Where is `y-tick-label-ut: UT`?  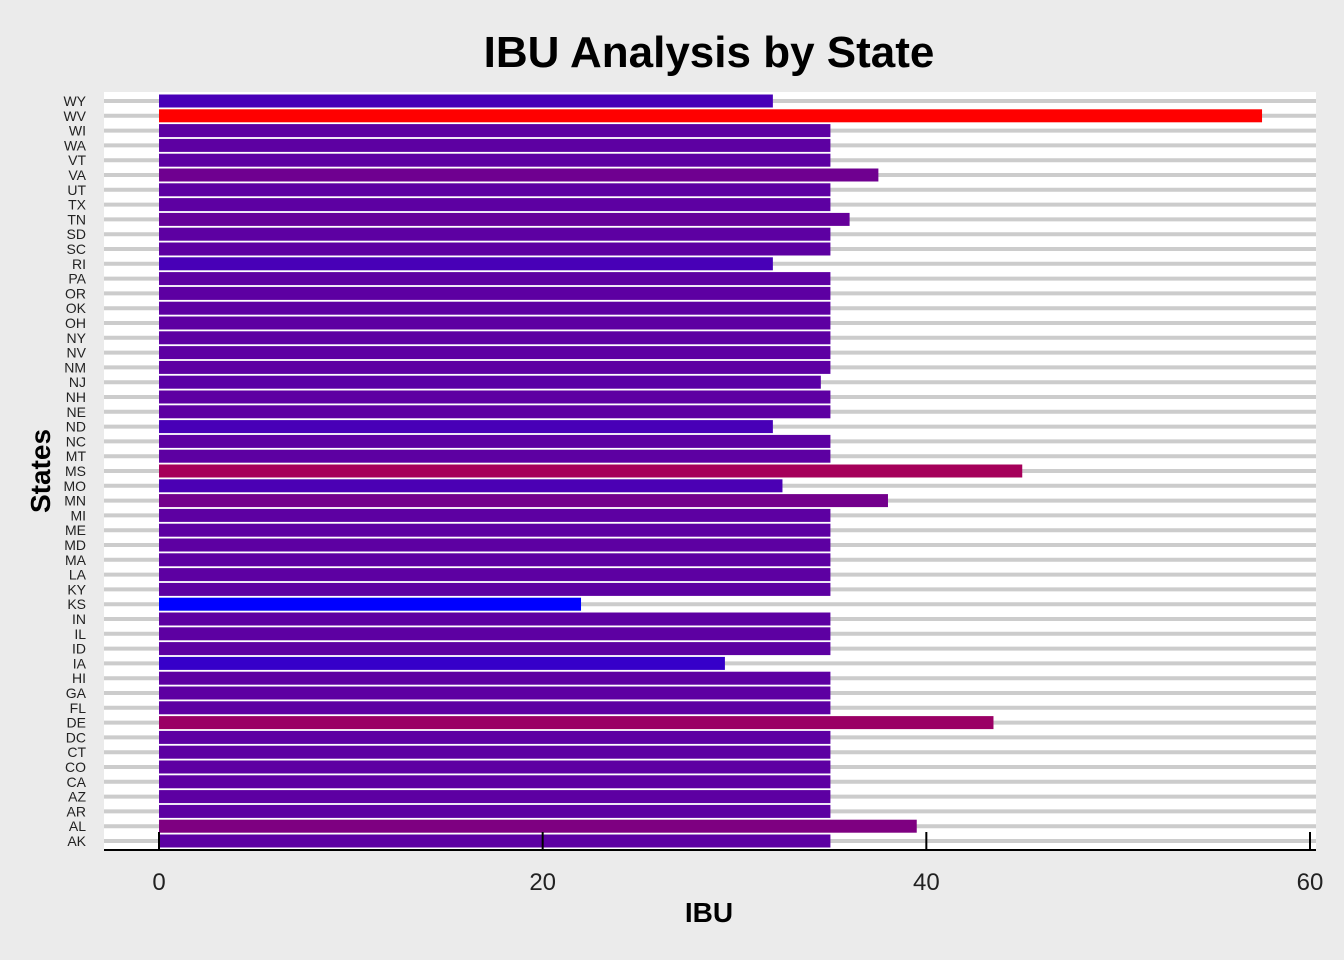 y-tick-label-ut: UT is located at coordinates (76, 190).